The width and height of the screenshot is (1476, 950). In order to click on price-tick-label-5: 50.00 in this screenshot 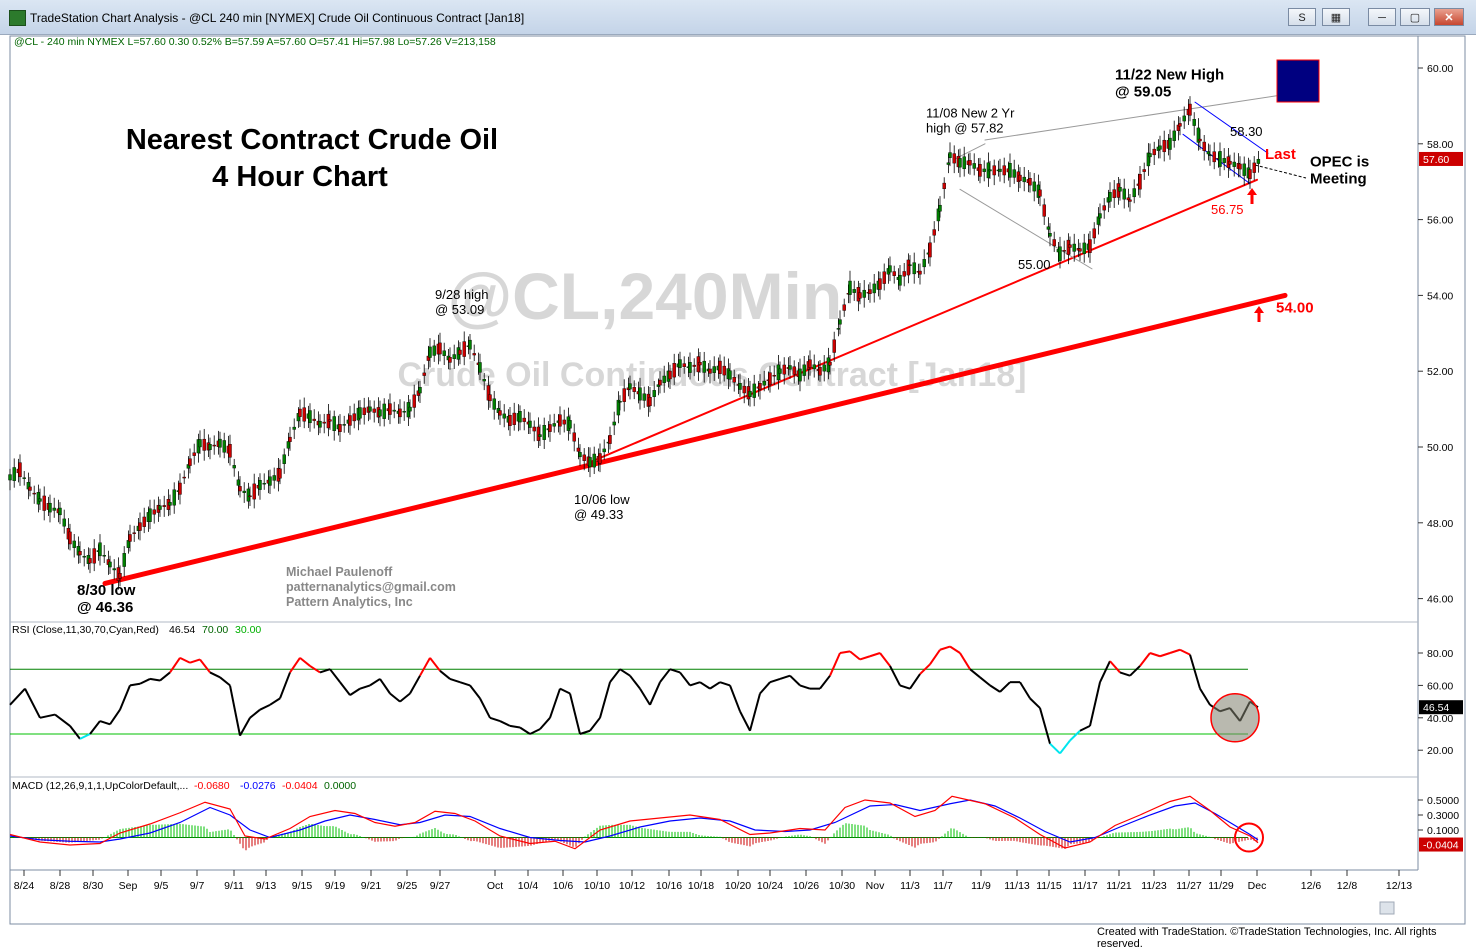, I will do `click(1440, 448)`.